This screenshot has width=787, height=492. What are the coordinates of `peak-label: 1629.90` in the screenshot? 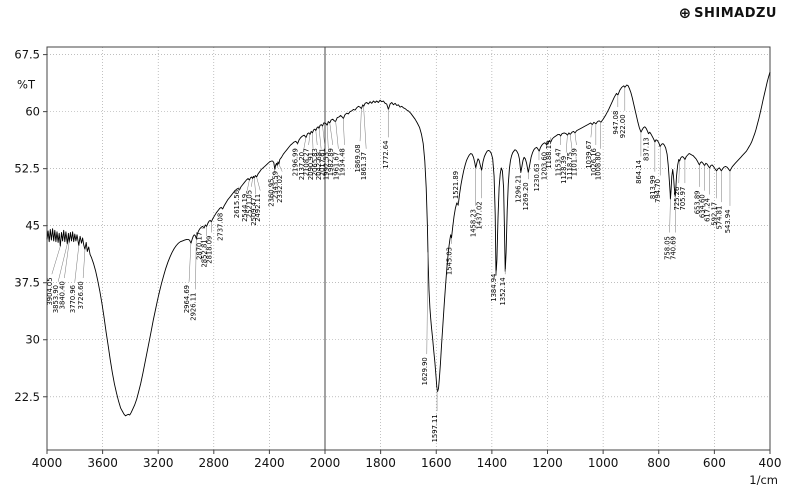 It's located at (425, 371).